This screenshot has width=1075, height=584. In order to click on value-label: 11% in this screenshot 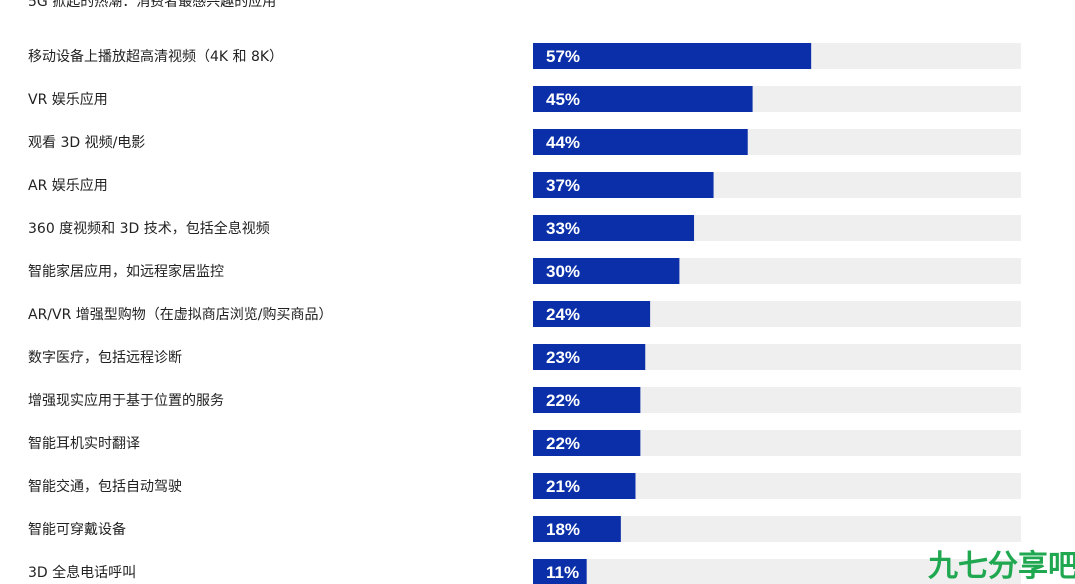, I will do `click(562, 572)`.